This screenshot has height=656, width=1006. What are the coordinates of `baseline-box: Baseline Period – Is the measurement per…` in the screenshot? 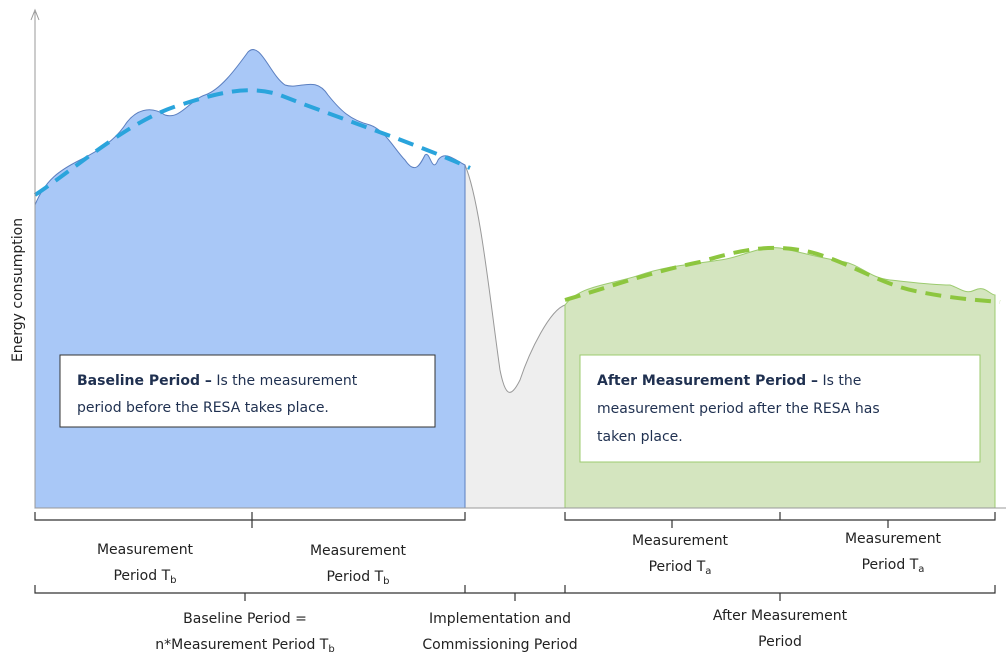 It's located at (247, 391).